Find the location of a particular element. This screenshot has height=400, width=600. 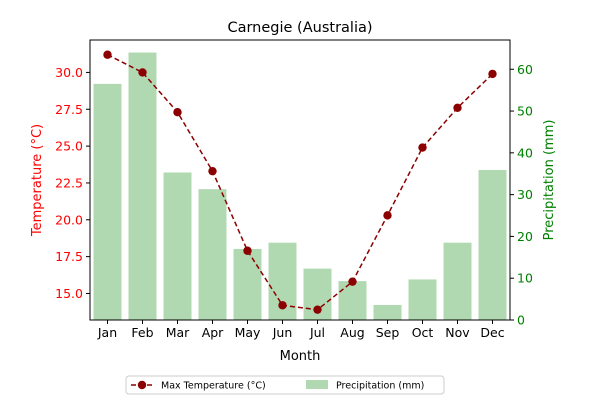

precipitation-bar-nov is located at coordinates (457, 281).